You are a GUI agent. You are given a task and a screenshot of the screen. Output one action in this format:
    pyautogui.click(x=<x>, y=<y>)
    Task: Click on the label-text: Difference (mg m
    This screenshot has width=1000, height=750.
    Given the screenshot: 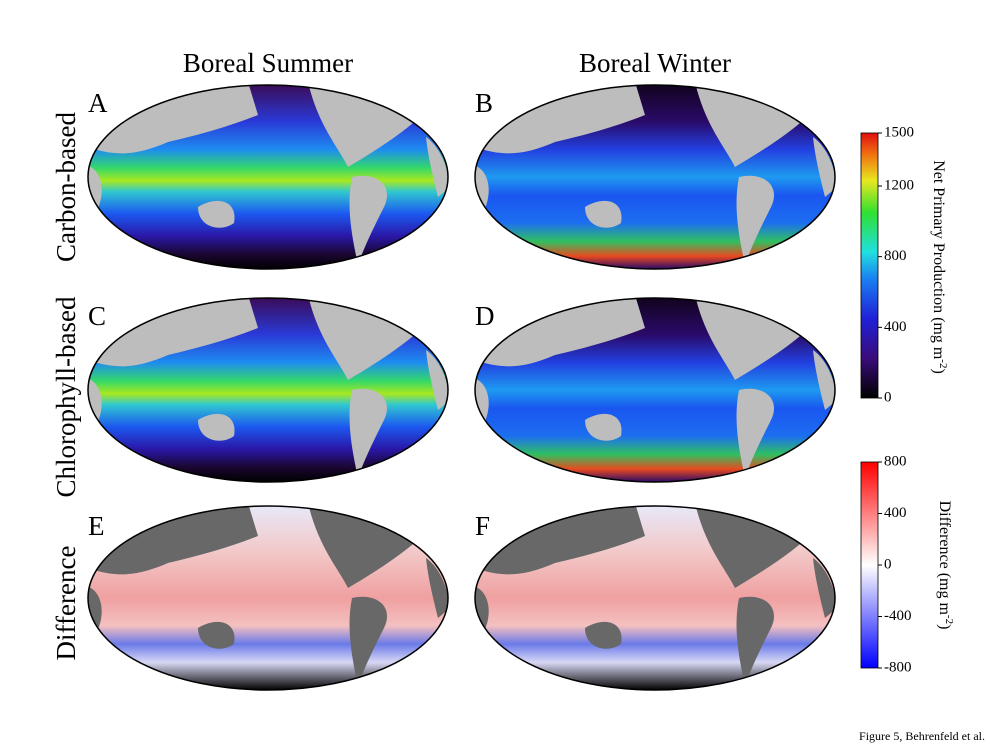 What is the action you would take?
    pyautogui.click(x=944, y=558)
    